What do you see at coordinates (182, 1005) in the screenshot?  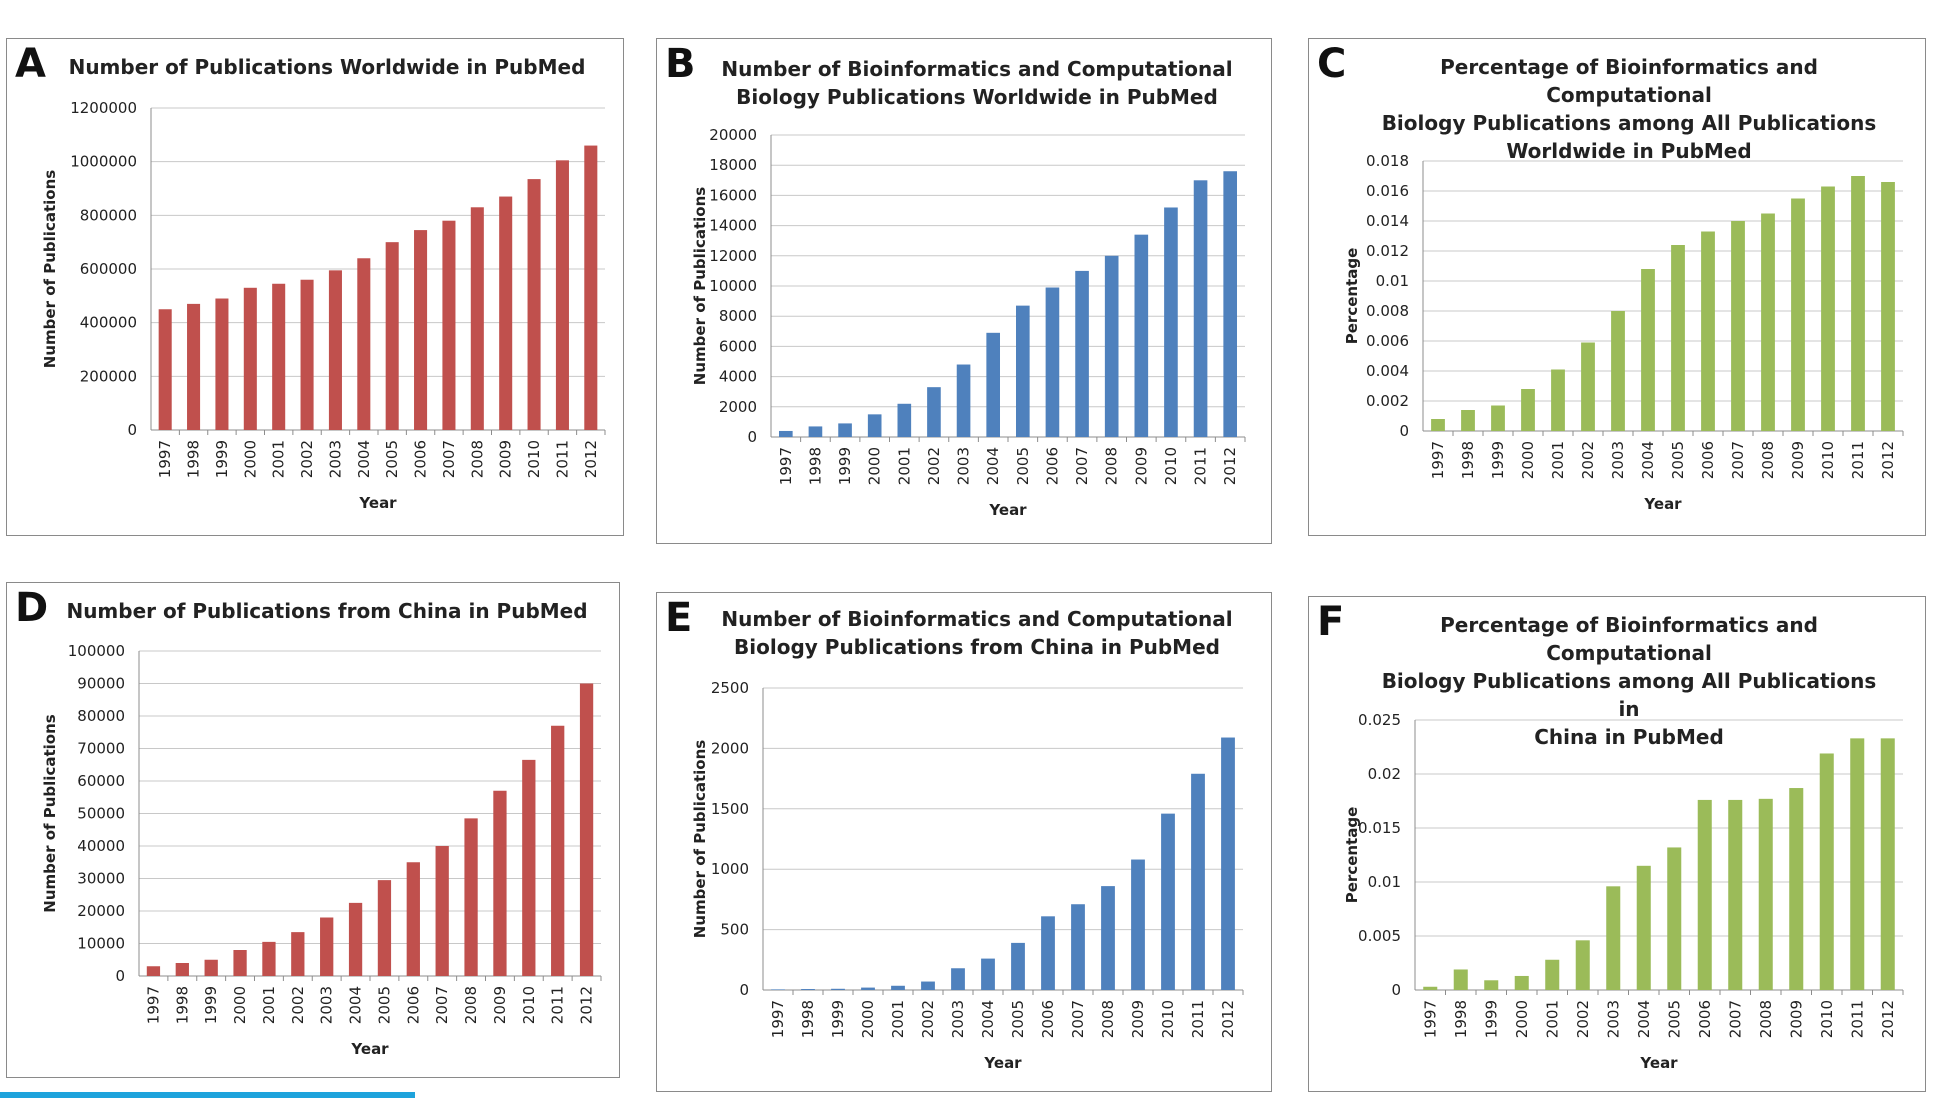 I see `x-tick-label: 1998` at bounding box center [182, 1005].